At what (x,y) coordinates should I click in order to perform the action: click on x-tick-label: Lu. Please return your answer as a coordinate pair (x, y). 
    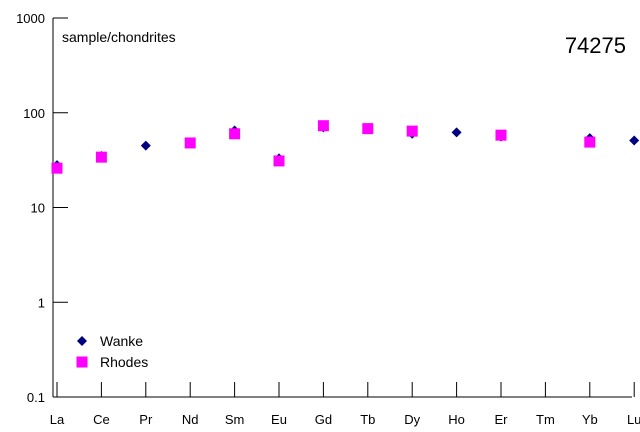
    Looking at the image, I should click on (633, 419).